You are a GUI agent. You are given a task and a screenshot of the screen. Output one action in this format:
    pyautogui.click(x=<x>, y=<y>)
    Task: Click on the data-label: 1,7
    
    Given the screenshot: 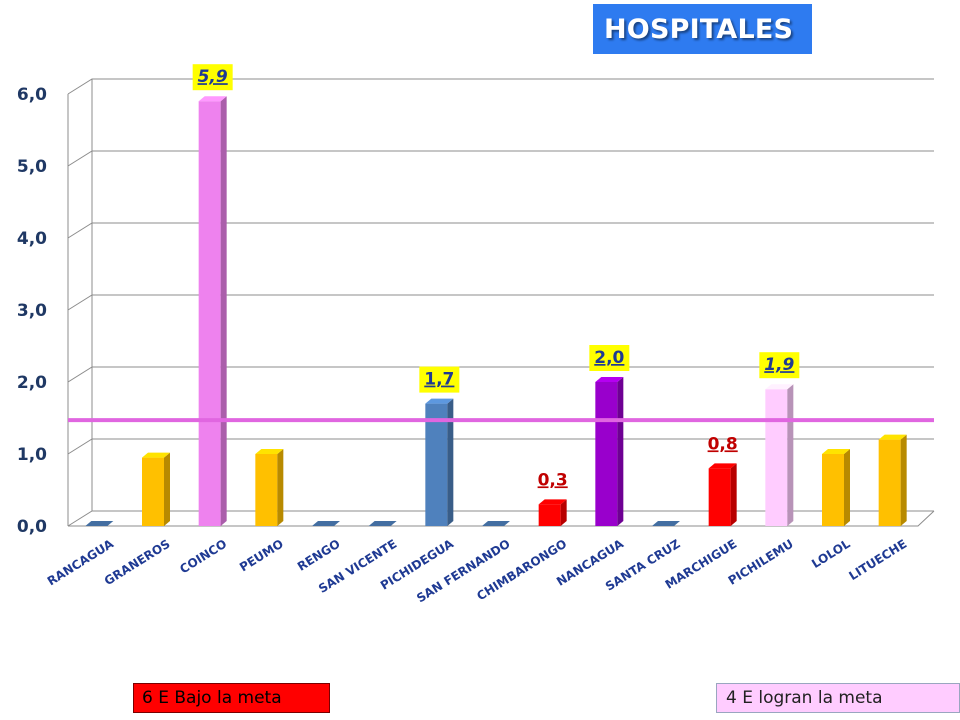 What is the action you would take?
    pyautogui.click(x=439, y=380)
    